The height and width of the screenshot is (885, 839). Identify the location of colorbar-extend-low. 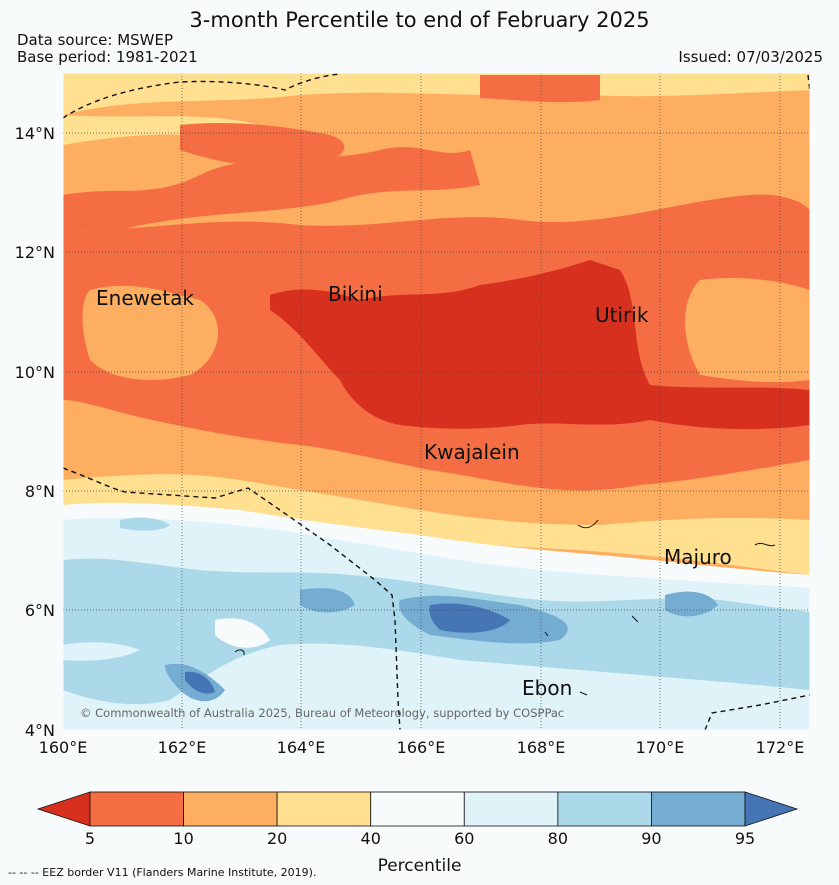
(63, 809).